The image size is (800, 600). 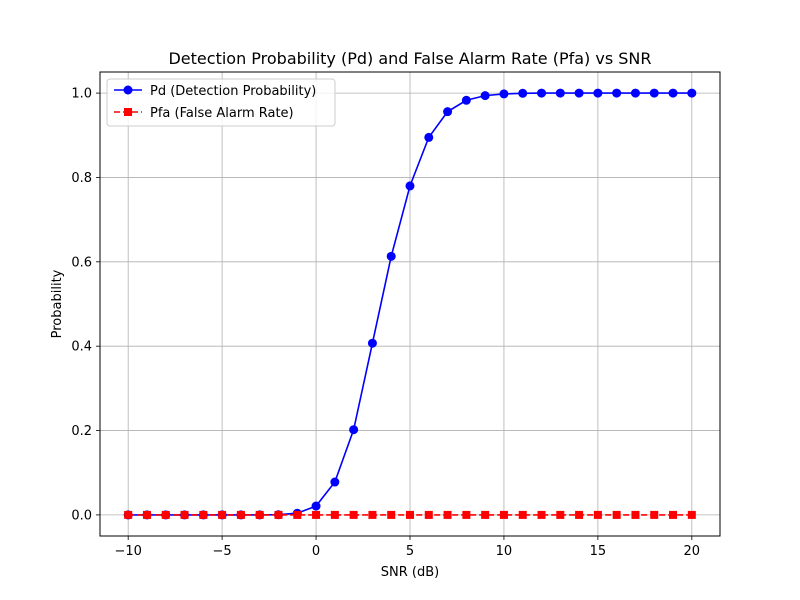 What do you see at coordinates (81, 431) in the screenshot?
I see `y-tick-label: 0.2` at bounding box center [81, 431].